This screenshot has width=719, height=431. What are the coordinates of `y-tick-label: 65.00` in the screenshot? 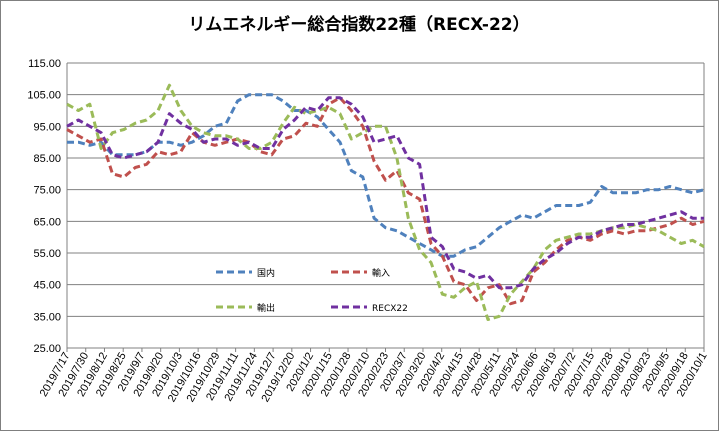 It's located at (47, 222).